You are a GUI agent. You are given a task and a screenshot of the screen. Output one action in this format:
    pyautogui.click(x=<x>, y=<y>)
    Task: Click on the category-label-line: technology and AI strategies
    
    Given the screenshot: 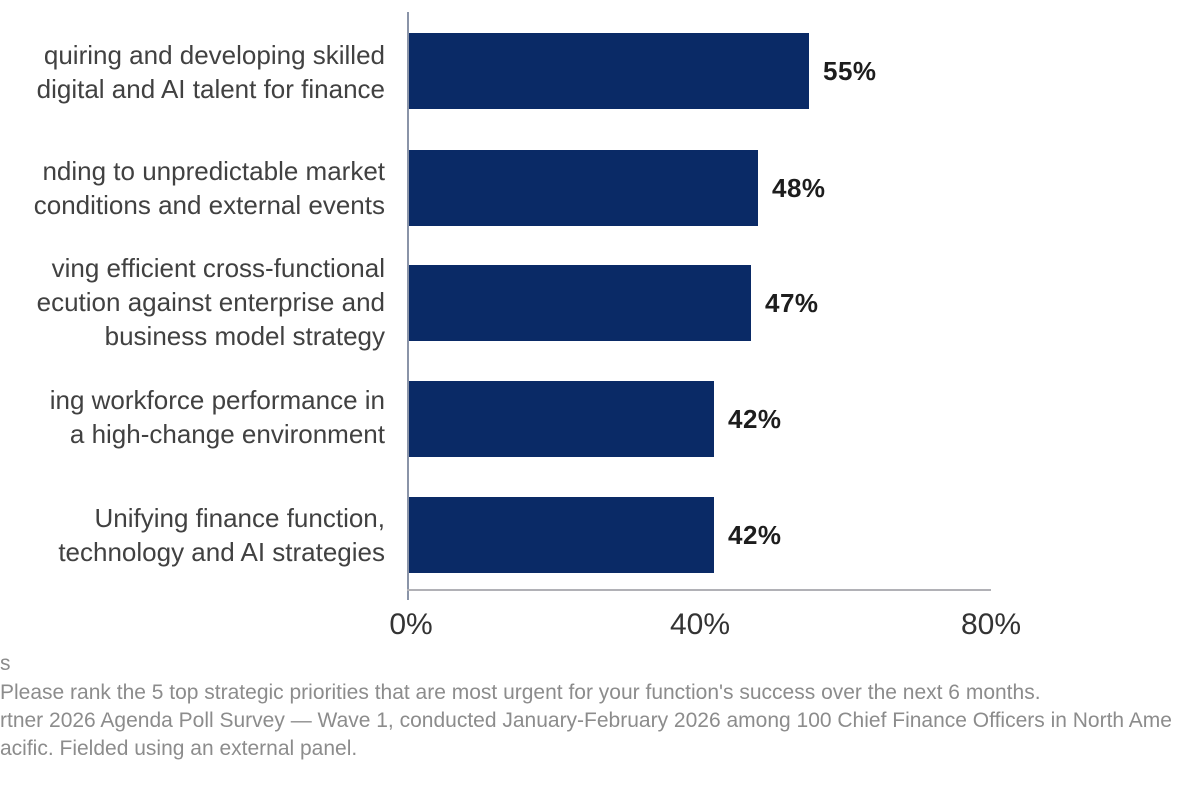 What is the action you would take?
    pyautogui.click(x=221, y=552)
    